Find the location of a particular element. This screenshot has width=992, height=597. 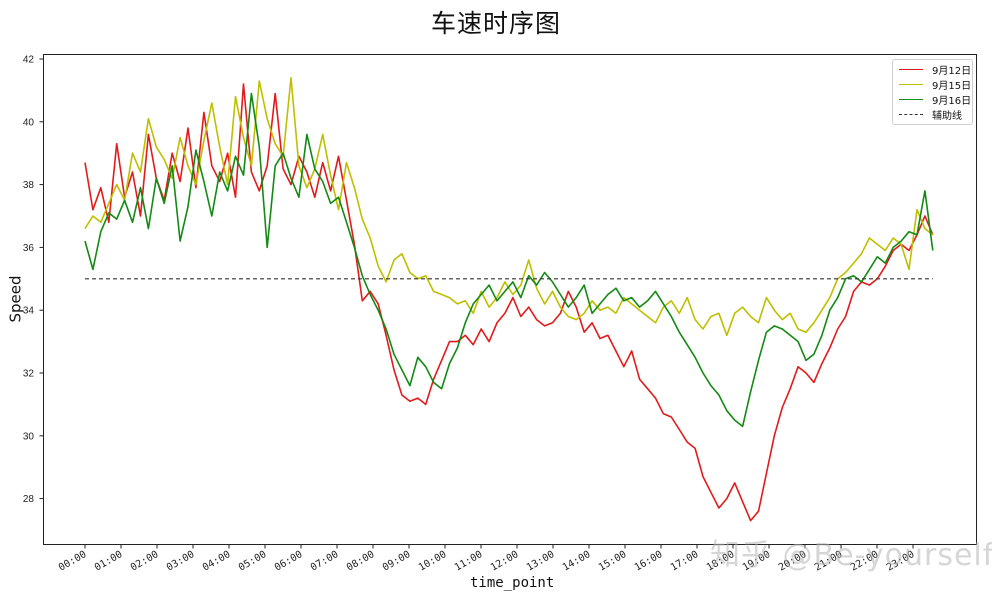

x-tick-label: 04:00 is located at coordinates (217, 561).